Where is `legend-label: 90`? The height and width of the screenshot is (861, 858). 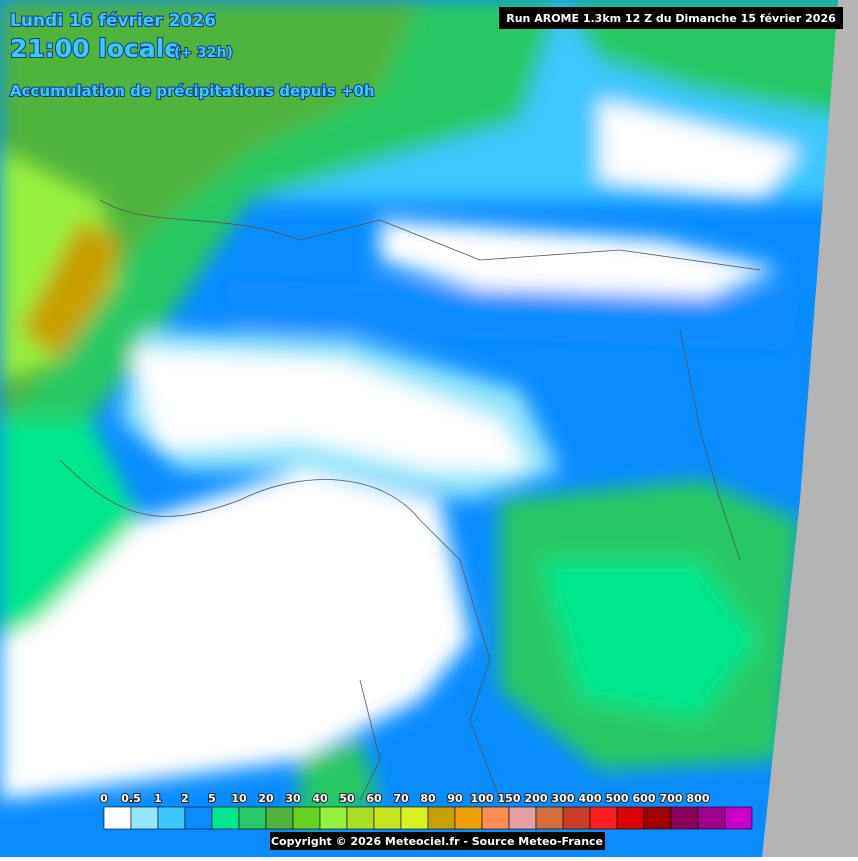
legend-label: 90 is located at coordinates (455, 798).